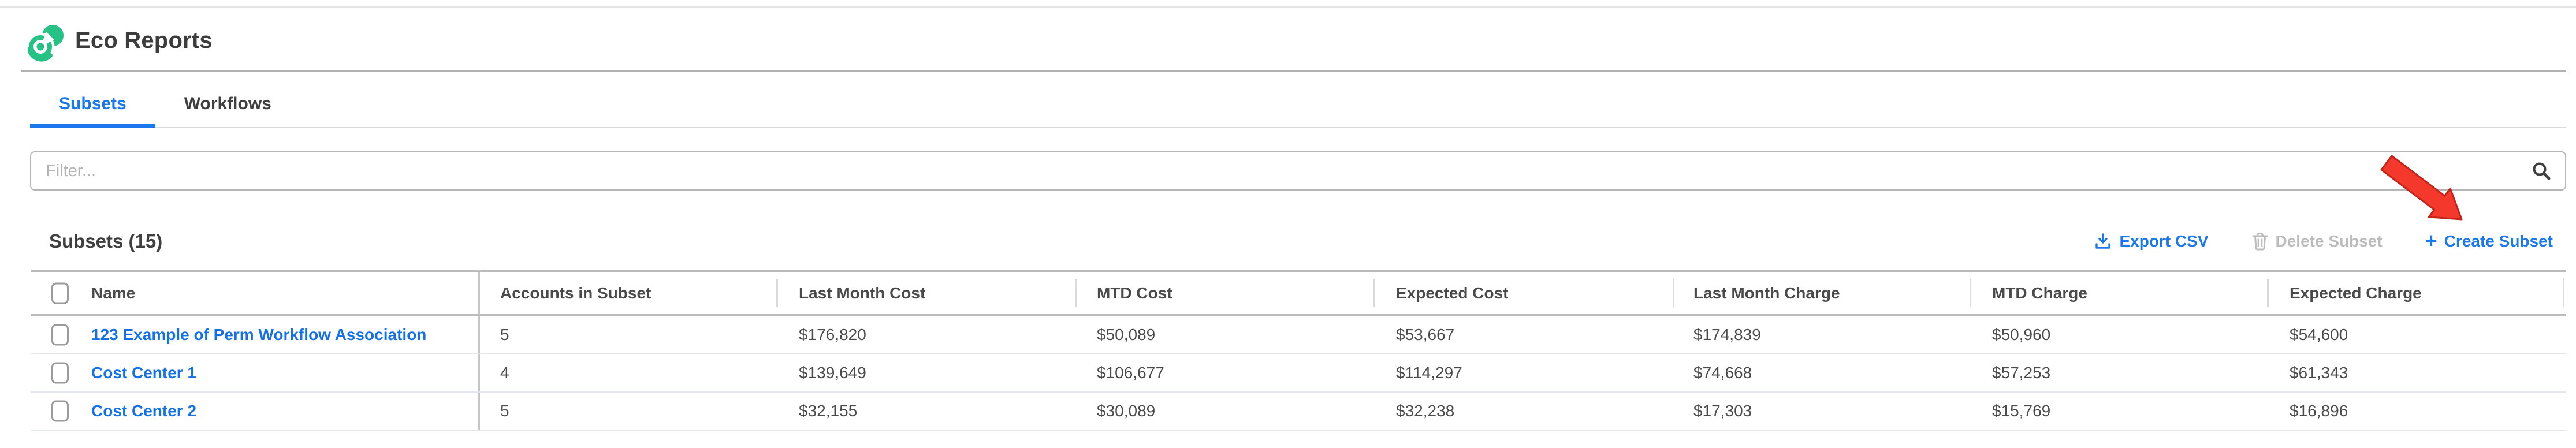  Describe the element at coordinates (2260, 241) in the screenshot. I see `trash-icon` at that location.